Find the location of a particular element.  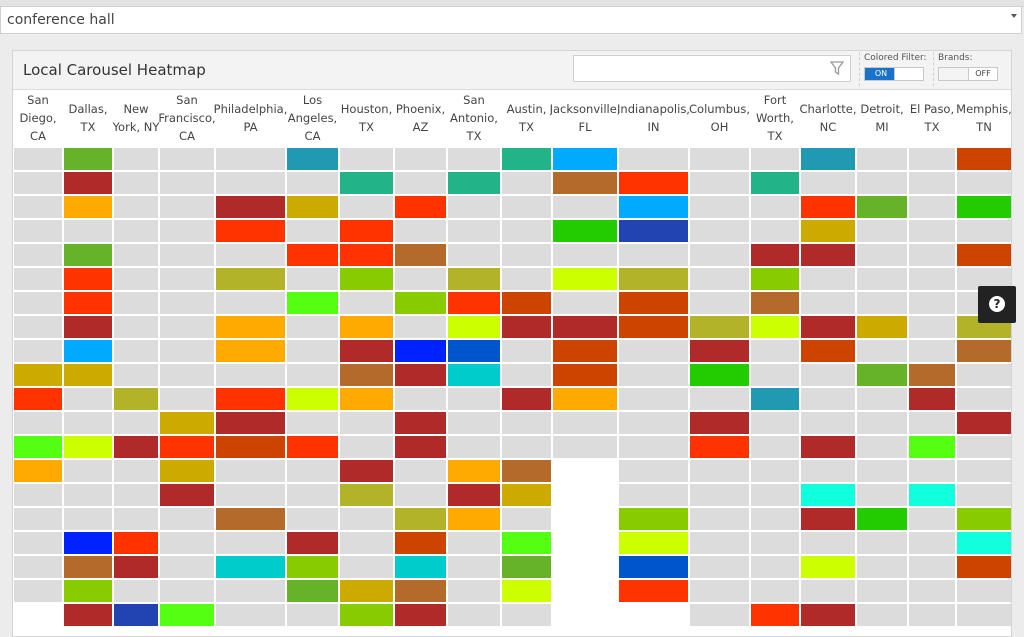

brands-off: OFF is located at coordinates (982, 74).